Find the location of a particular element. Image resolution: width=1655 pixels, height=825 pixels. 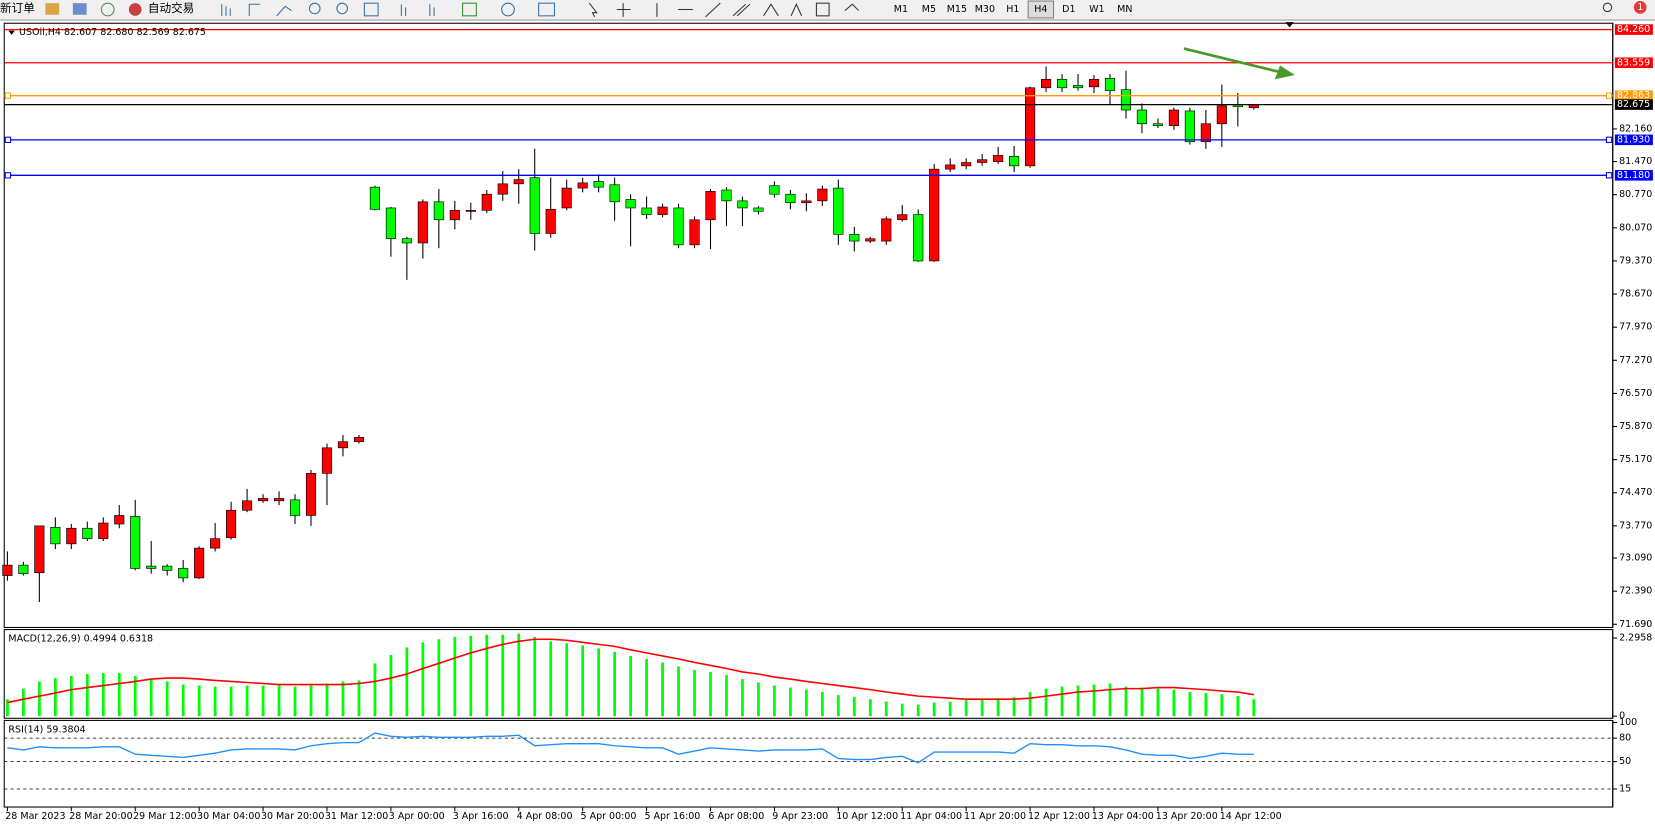

x-tick-label: 10 Apr 12:00 is located at coordinates (867, 816).